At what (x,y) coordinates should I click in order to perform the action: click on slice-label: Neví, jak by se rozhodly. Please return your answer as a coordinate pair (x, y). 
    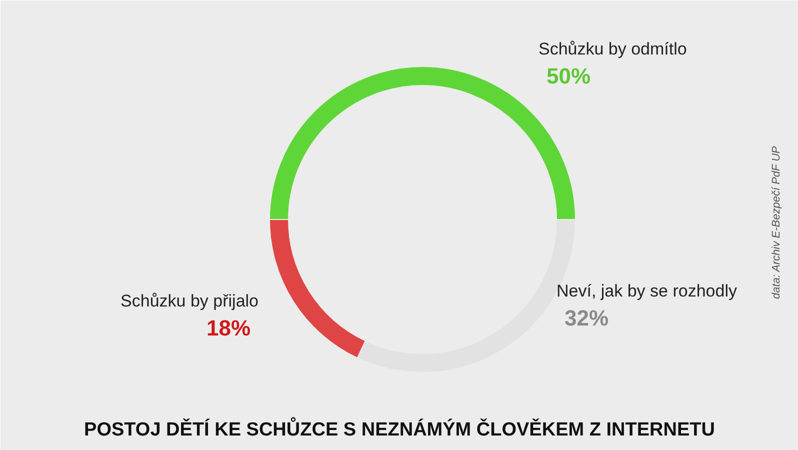
    Looking at the image, I should click on (647, 291).